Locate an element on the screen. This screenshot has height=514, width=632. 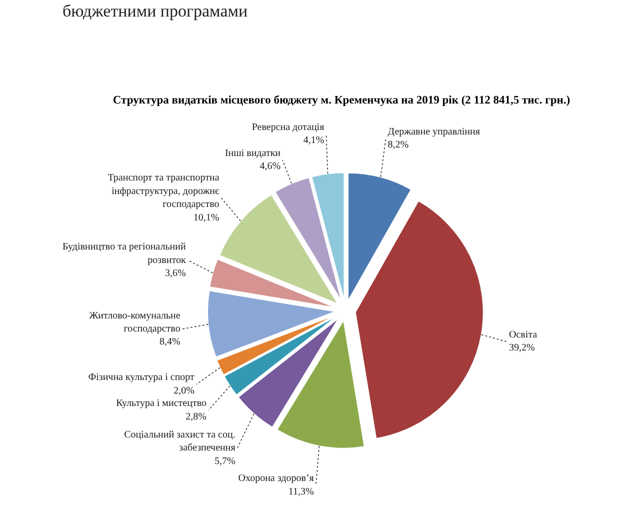
slice-label: Освіта is located at coordinates (523, 335).